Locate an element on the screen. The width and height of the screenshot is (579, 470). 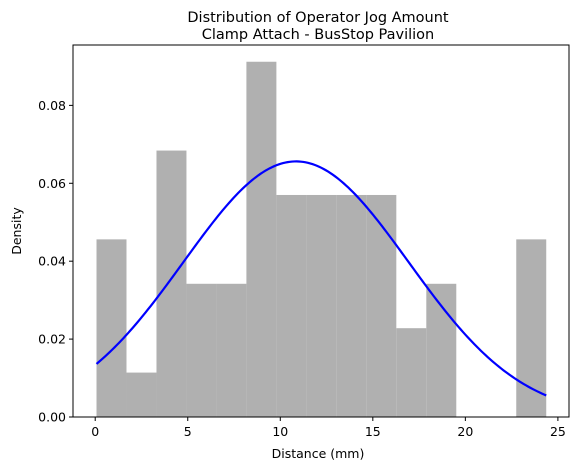
y-tick-label: 0.04 is located at coordinates (52, 261).